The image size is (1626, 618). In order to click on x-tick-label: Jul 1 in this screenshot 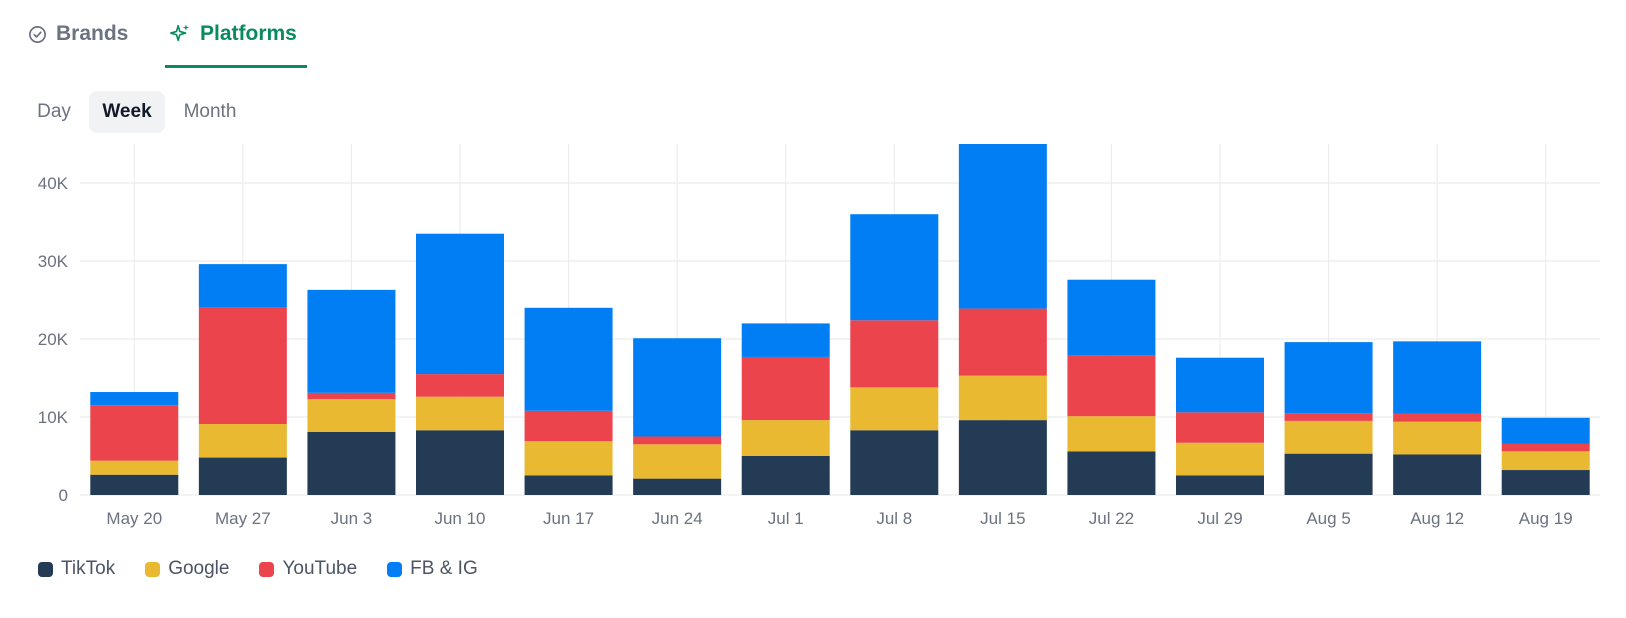, I will do `click(786, 518)`.